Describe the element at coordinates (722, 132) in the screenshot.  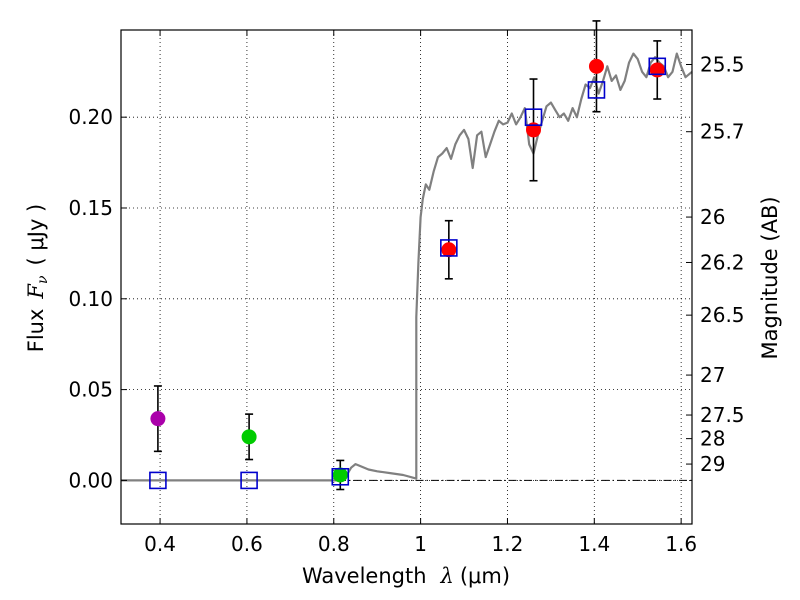
I see `mag-tick-label: 25.7` at that location.